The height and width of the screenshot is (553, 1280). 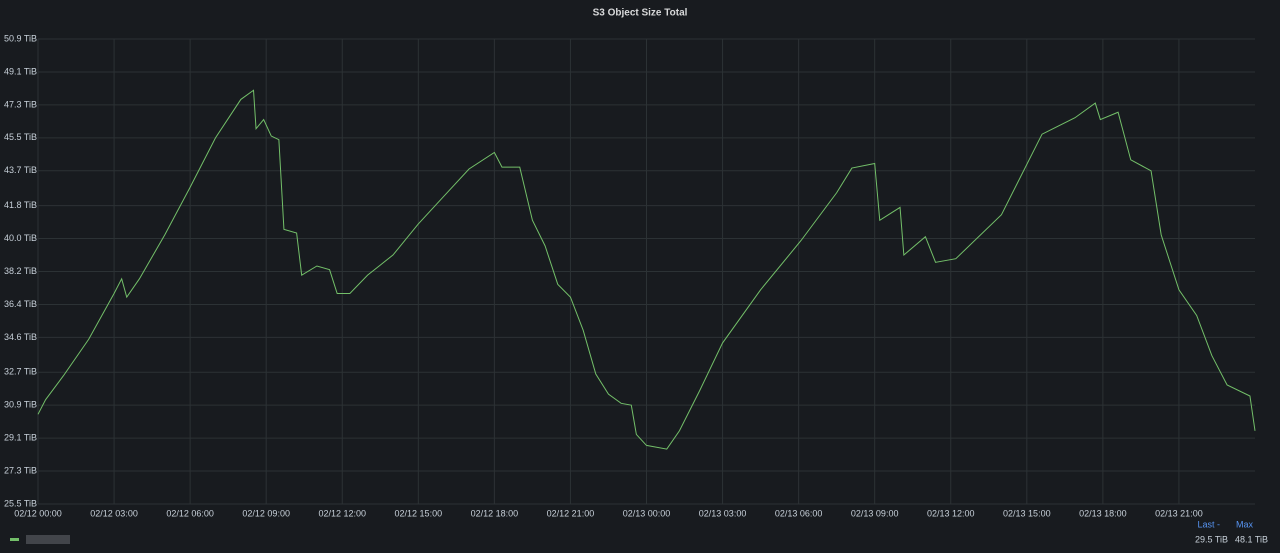 What do you see at coordinates (1103, 513) in the screenshot?
I see `x-tick-label: 02/13 18:00` at bounding box center [1103, 513].